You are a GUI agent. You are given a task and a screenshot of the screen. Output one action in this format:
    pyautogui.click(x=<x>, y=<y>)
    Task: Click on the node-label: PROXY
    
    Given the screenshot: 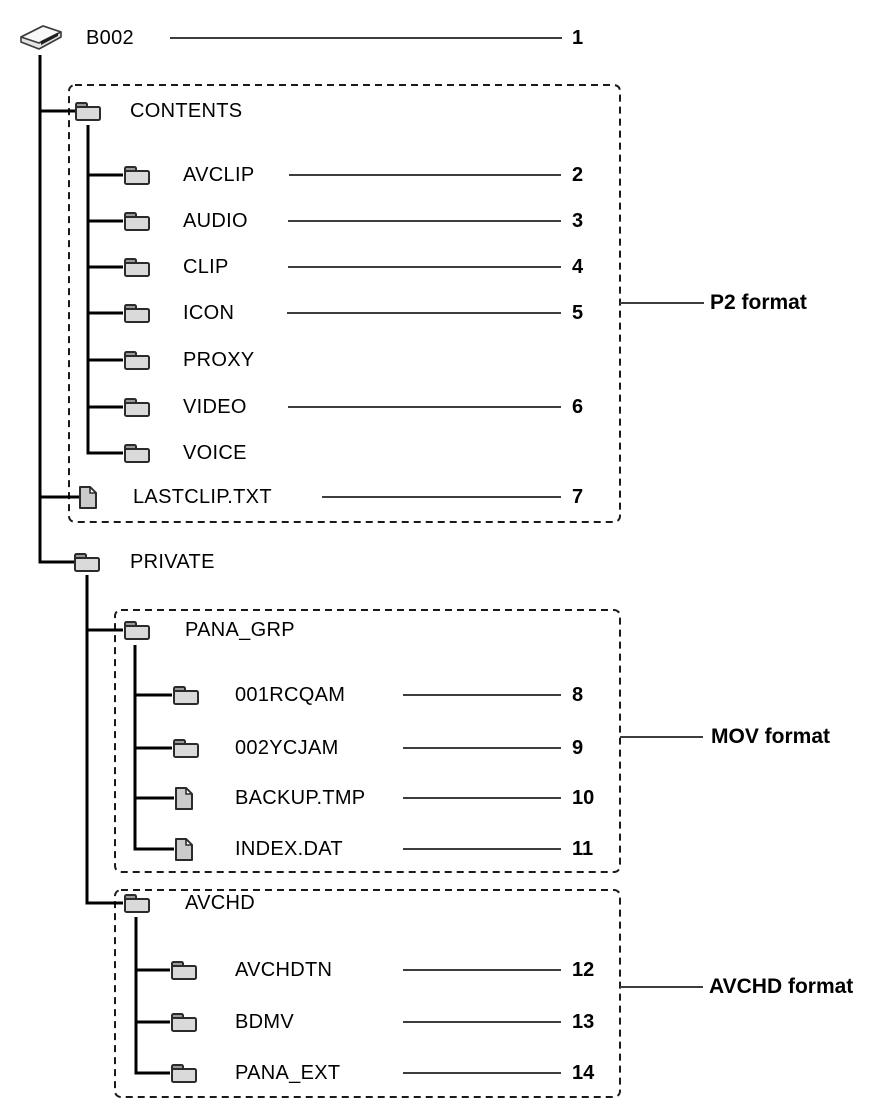 What is the action you would take?
    pyautogui.click(x=219, y=359)
    